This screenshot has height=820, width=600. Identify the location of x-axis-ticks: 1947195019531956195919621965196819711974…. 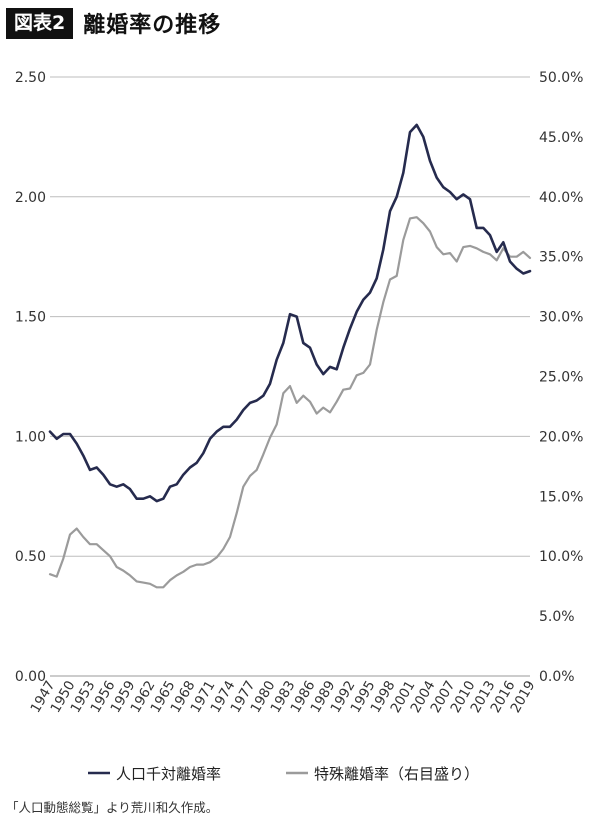
(282, 697).